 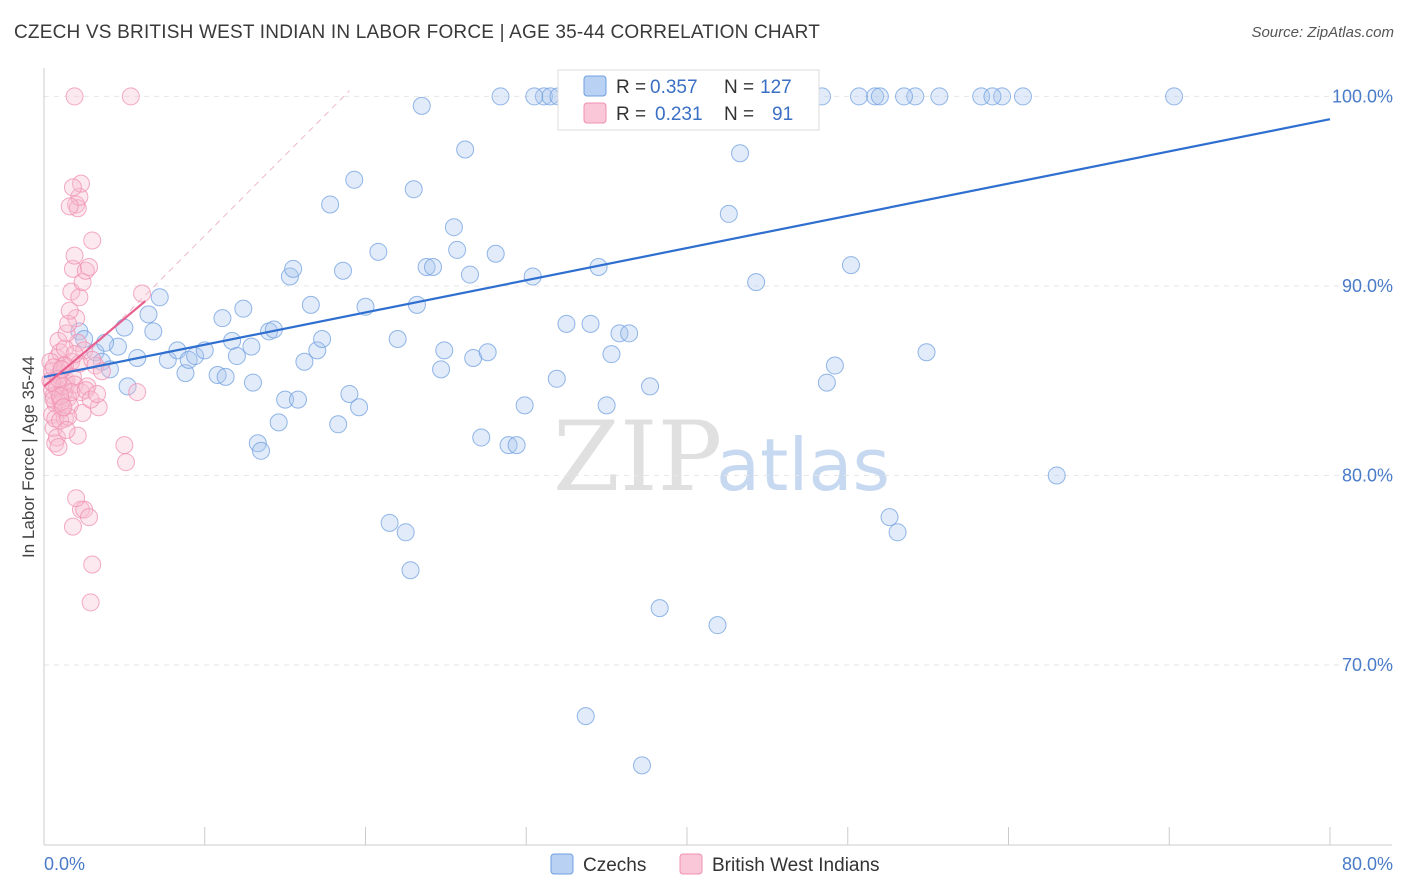 What do you see at coordinates (1362, 96) in the screenshot?
I see `y-tick-label: 100.0%` at bounding box center [1362, 96].